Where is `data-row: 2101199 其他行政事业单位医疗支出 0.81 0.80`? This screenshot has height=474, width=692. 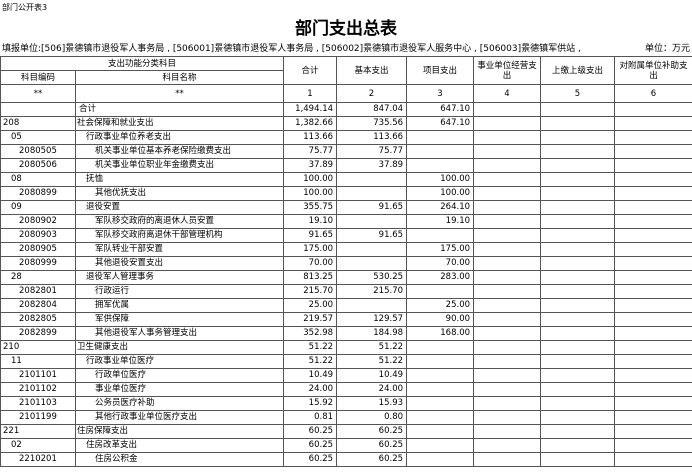 data-row: 2101199 其他行政事业单位医疗支出 0.81 0.80 is located at coordinates (346, 417).